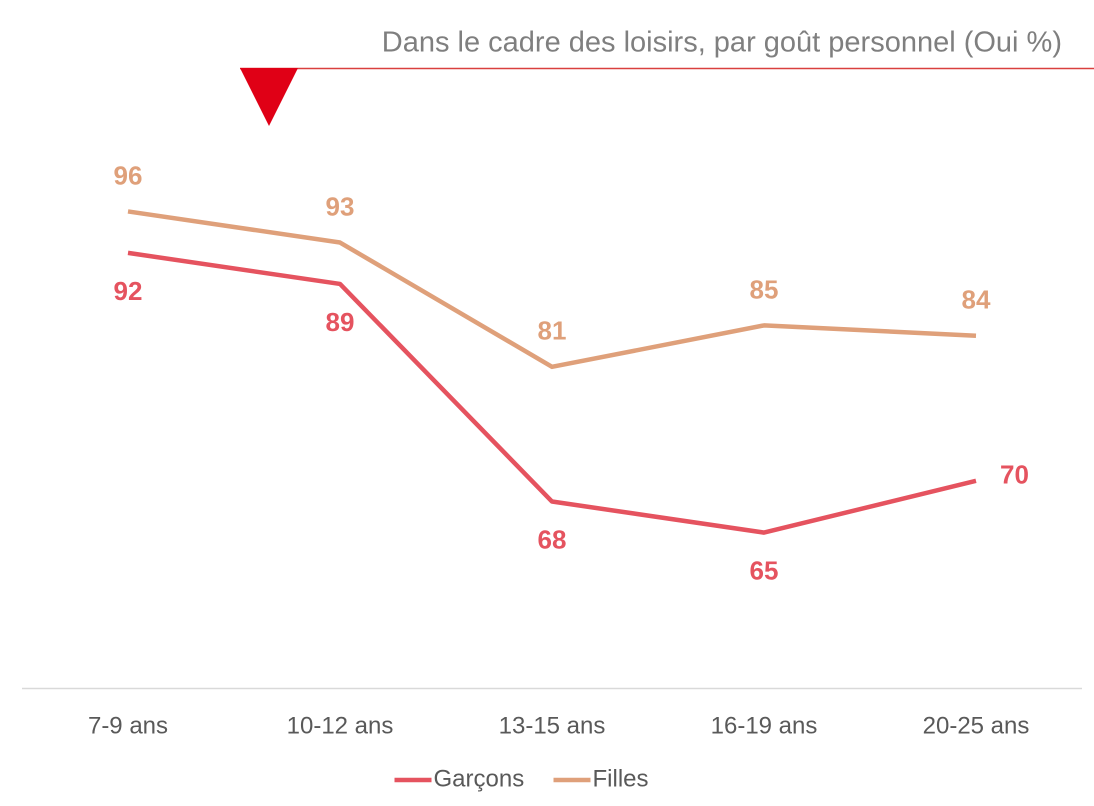 This screenshot has height=806, width=1094. What do you see at coordinates (269, 97) in the screenshot?
I see `marker-triangle` at bounding box center [269, 97].